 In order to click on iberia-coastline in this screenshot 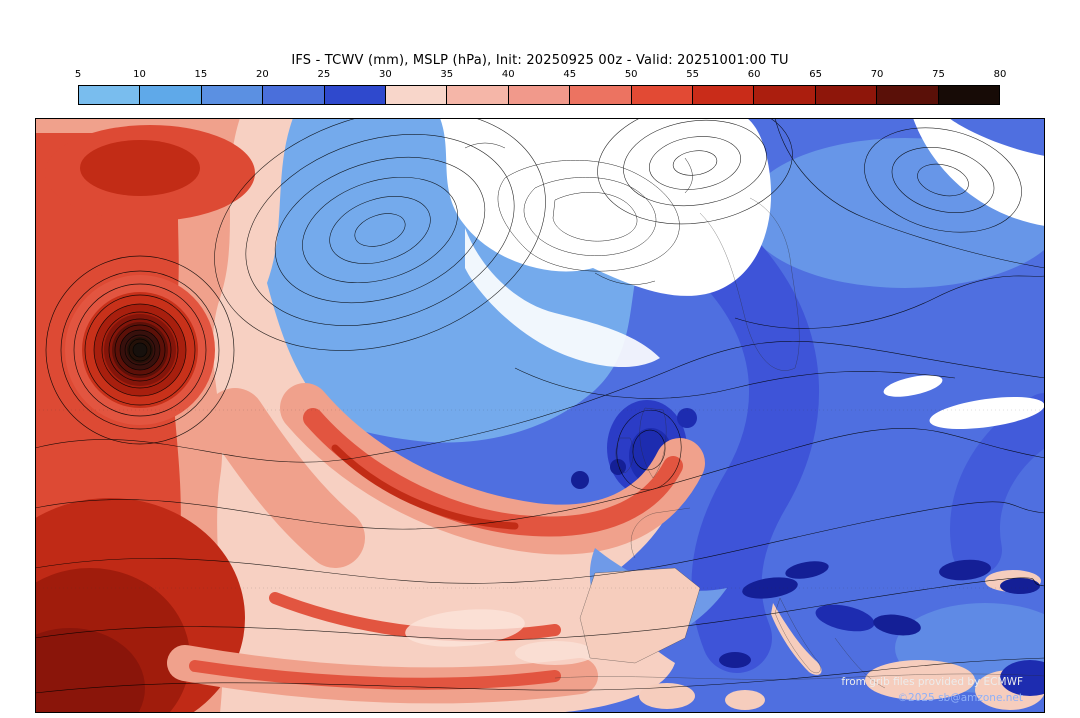, I will do `click(640, 615)`.